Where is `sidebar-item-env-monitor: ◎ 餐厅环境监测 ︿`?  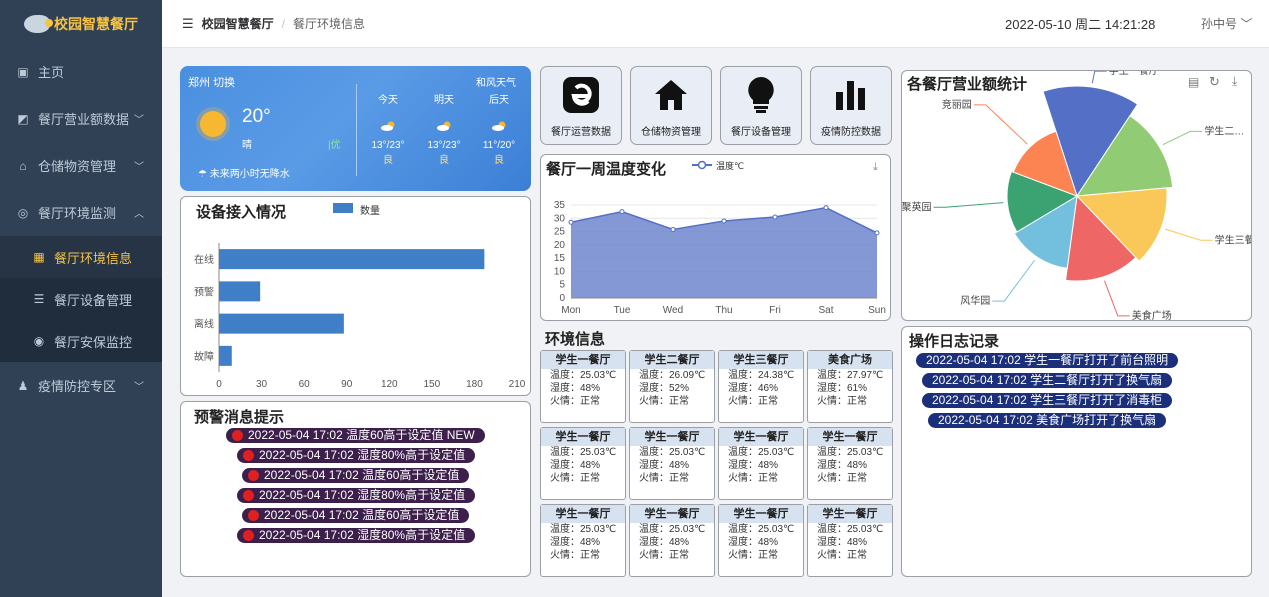
sidebar-item-env-monitor: ◎ 餐厅环境监测 ︿ is located at coordinates (81, 212).